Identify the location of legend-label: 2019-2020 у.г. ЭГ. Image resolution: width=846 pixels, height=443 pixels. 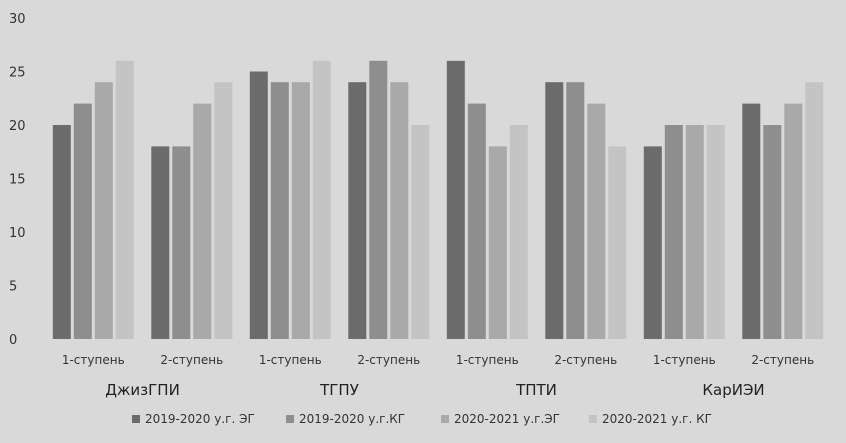
(200, 419).